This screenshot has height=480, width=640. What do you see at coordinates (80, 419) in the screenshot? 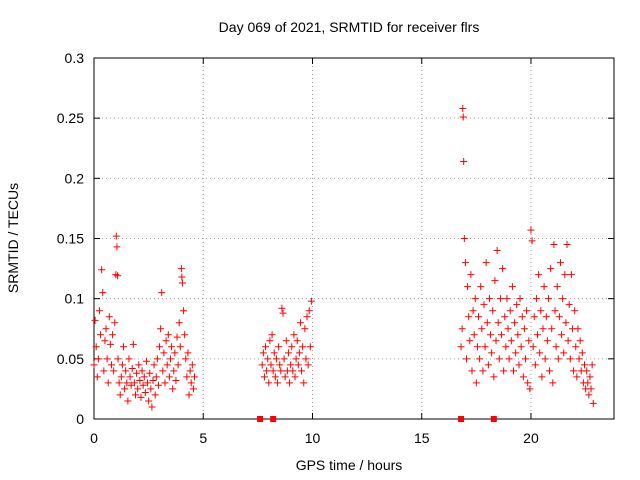
I see `y-tick-label: 0` at bounding box center [80, 419].